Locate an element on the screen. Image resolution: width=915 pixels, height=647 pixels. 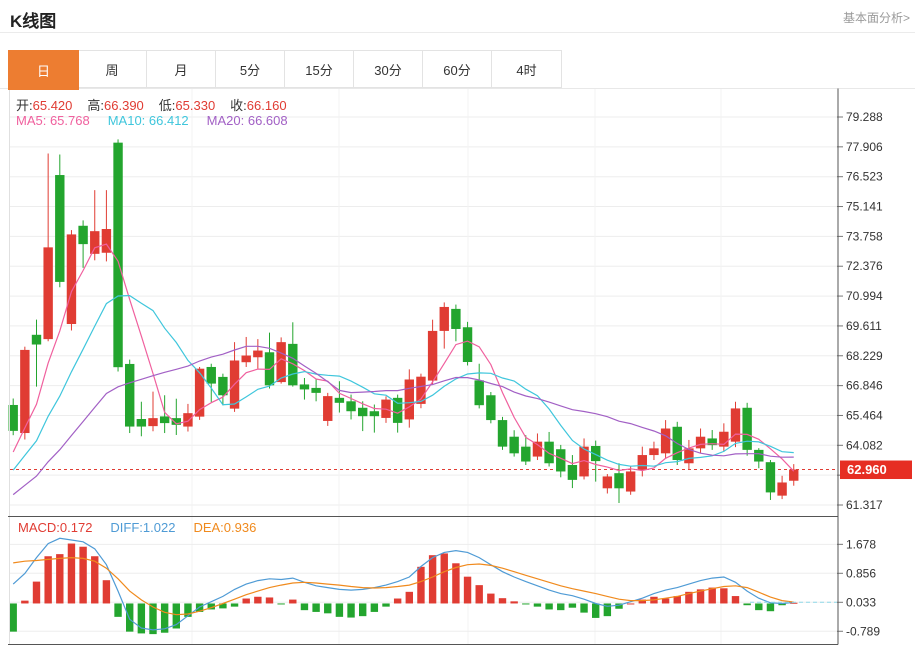
svg-text: 1.678 is located at coordinates (861, 544).